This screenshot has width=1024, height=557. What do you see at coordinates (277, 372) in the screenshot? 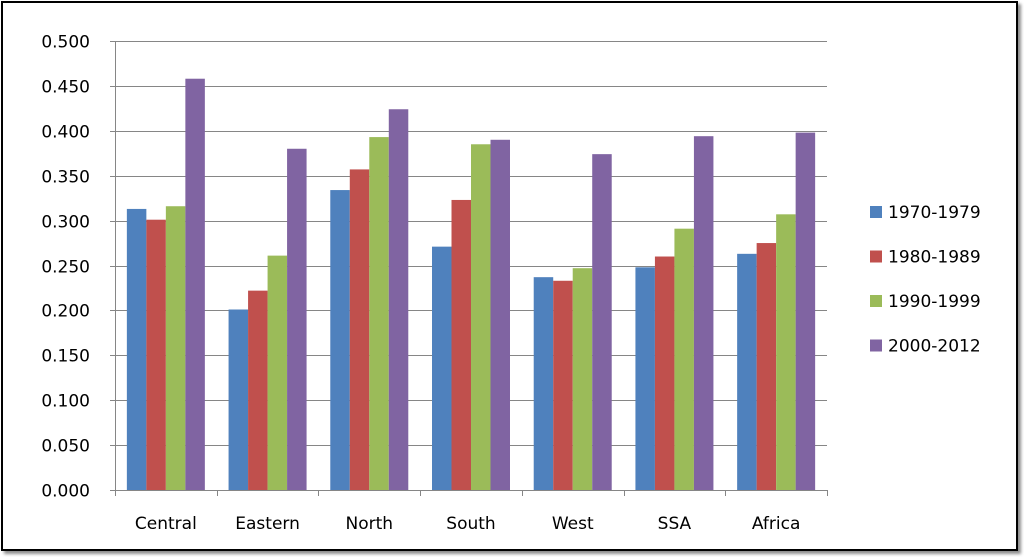
I see `bar-eastern-1990-1999` at bounding box center [277, 372].